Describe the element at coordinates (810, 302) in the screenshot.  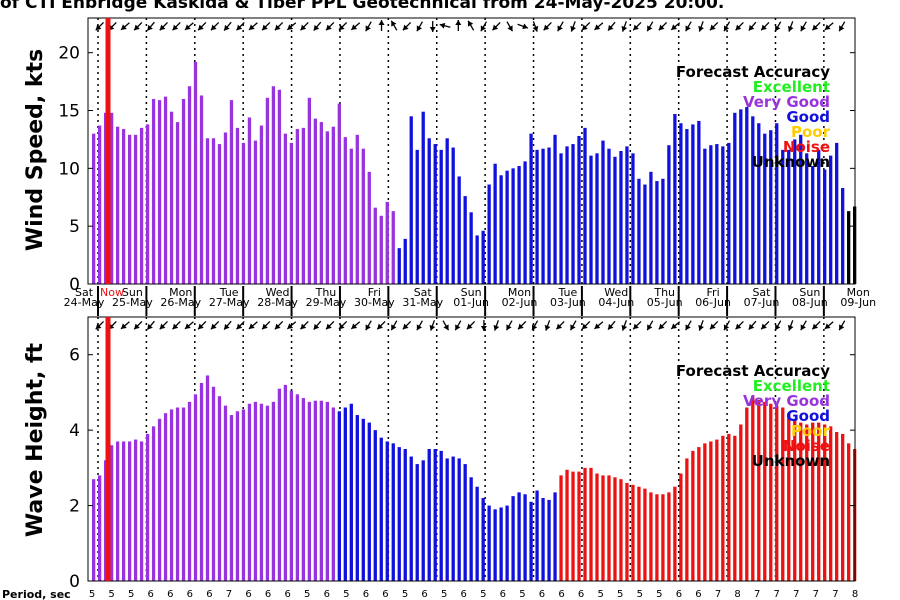
I see `date-label: 08-Jun` at that location.